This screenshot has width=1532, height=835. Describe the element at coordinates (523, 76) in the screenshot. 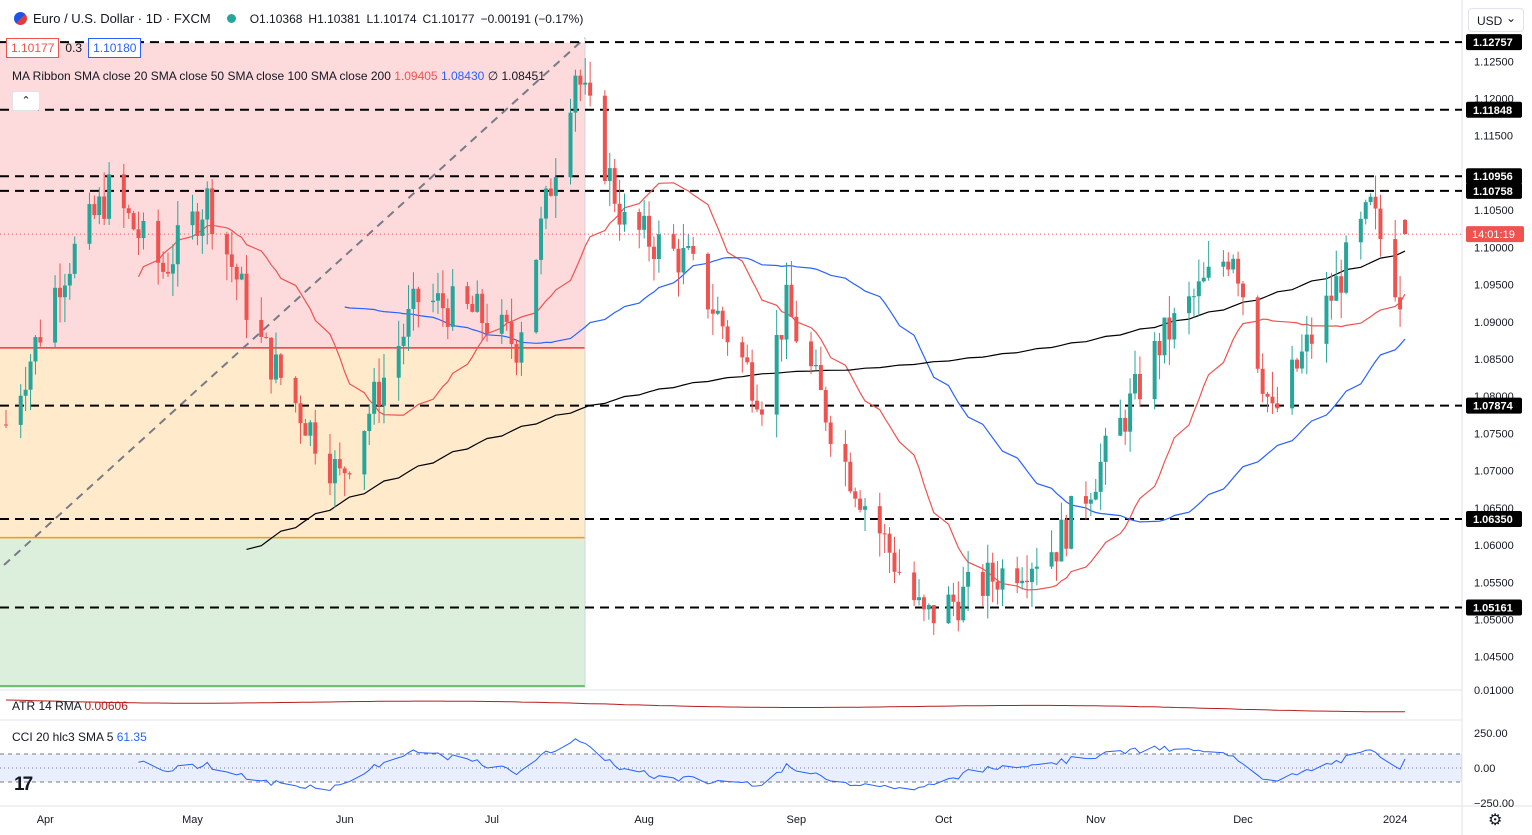

I see `sma200-value: 1.08451` at that location.